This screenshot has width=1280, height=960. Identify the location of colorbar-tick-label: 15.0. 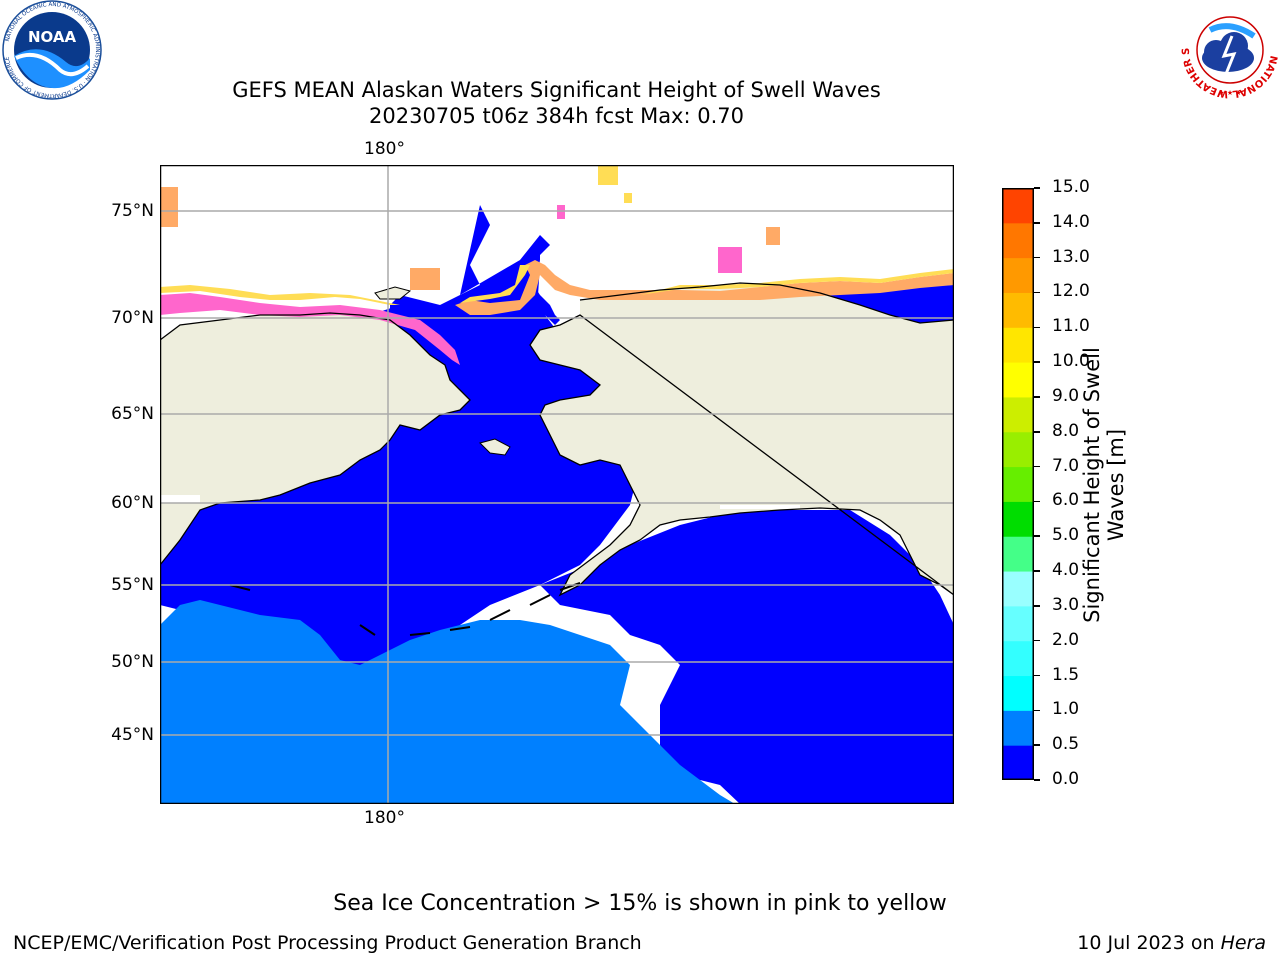
(1071, 187).